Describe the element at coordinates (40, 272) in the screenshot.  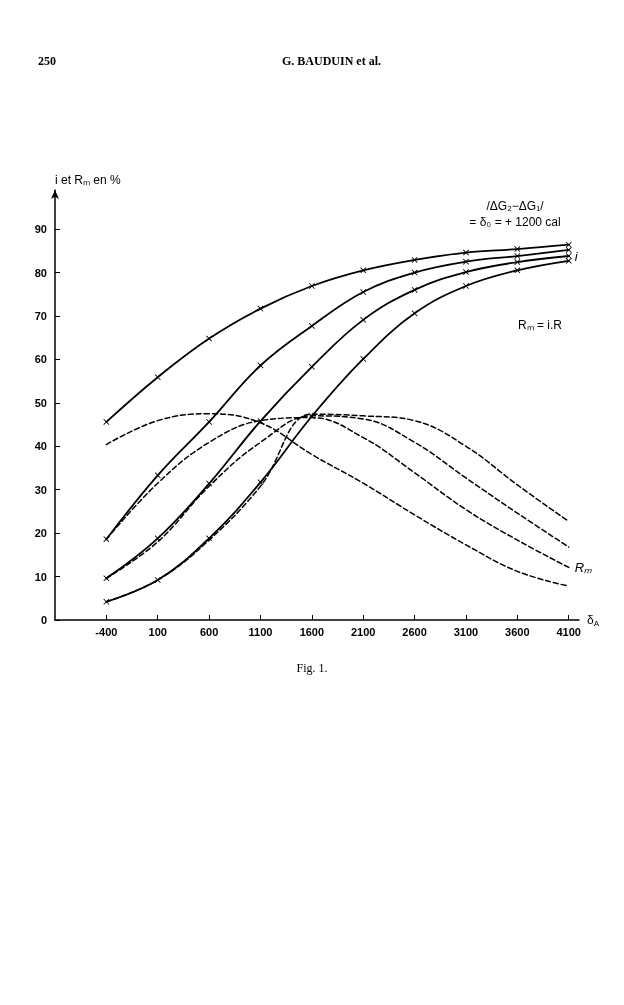
I see `y-tick-label: 80` at that location.